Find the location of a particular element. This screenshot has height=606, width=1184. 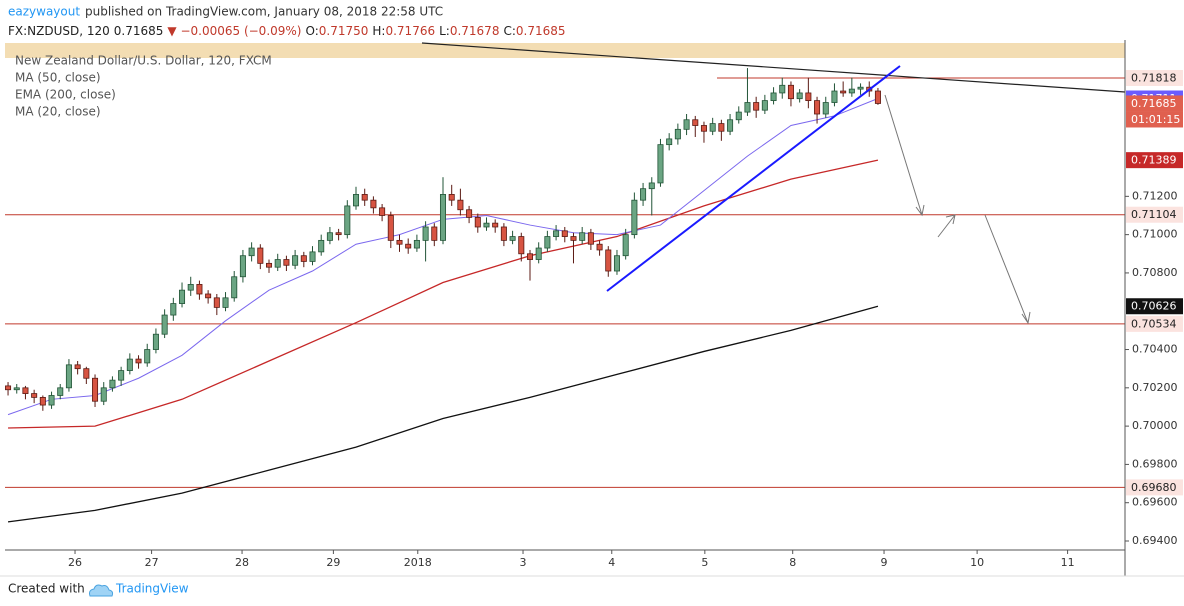

quote-item: 0.71678 is located at coordinates (475, 31).